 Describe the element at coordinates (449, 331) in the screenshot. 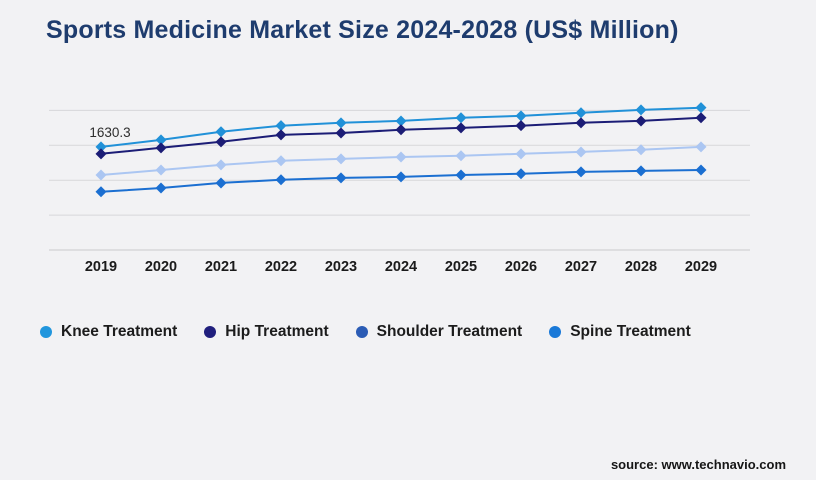

I see `legend-item-label: Shoulder Treatment` at that location.